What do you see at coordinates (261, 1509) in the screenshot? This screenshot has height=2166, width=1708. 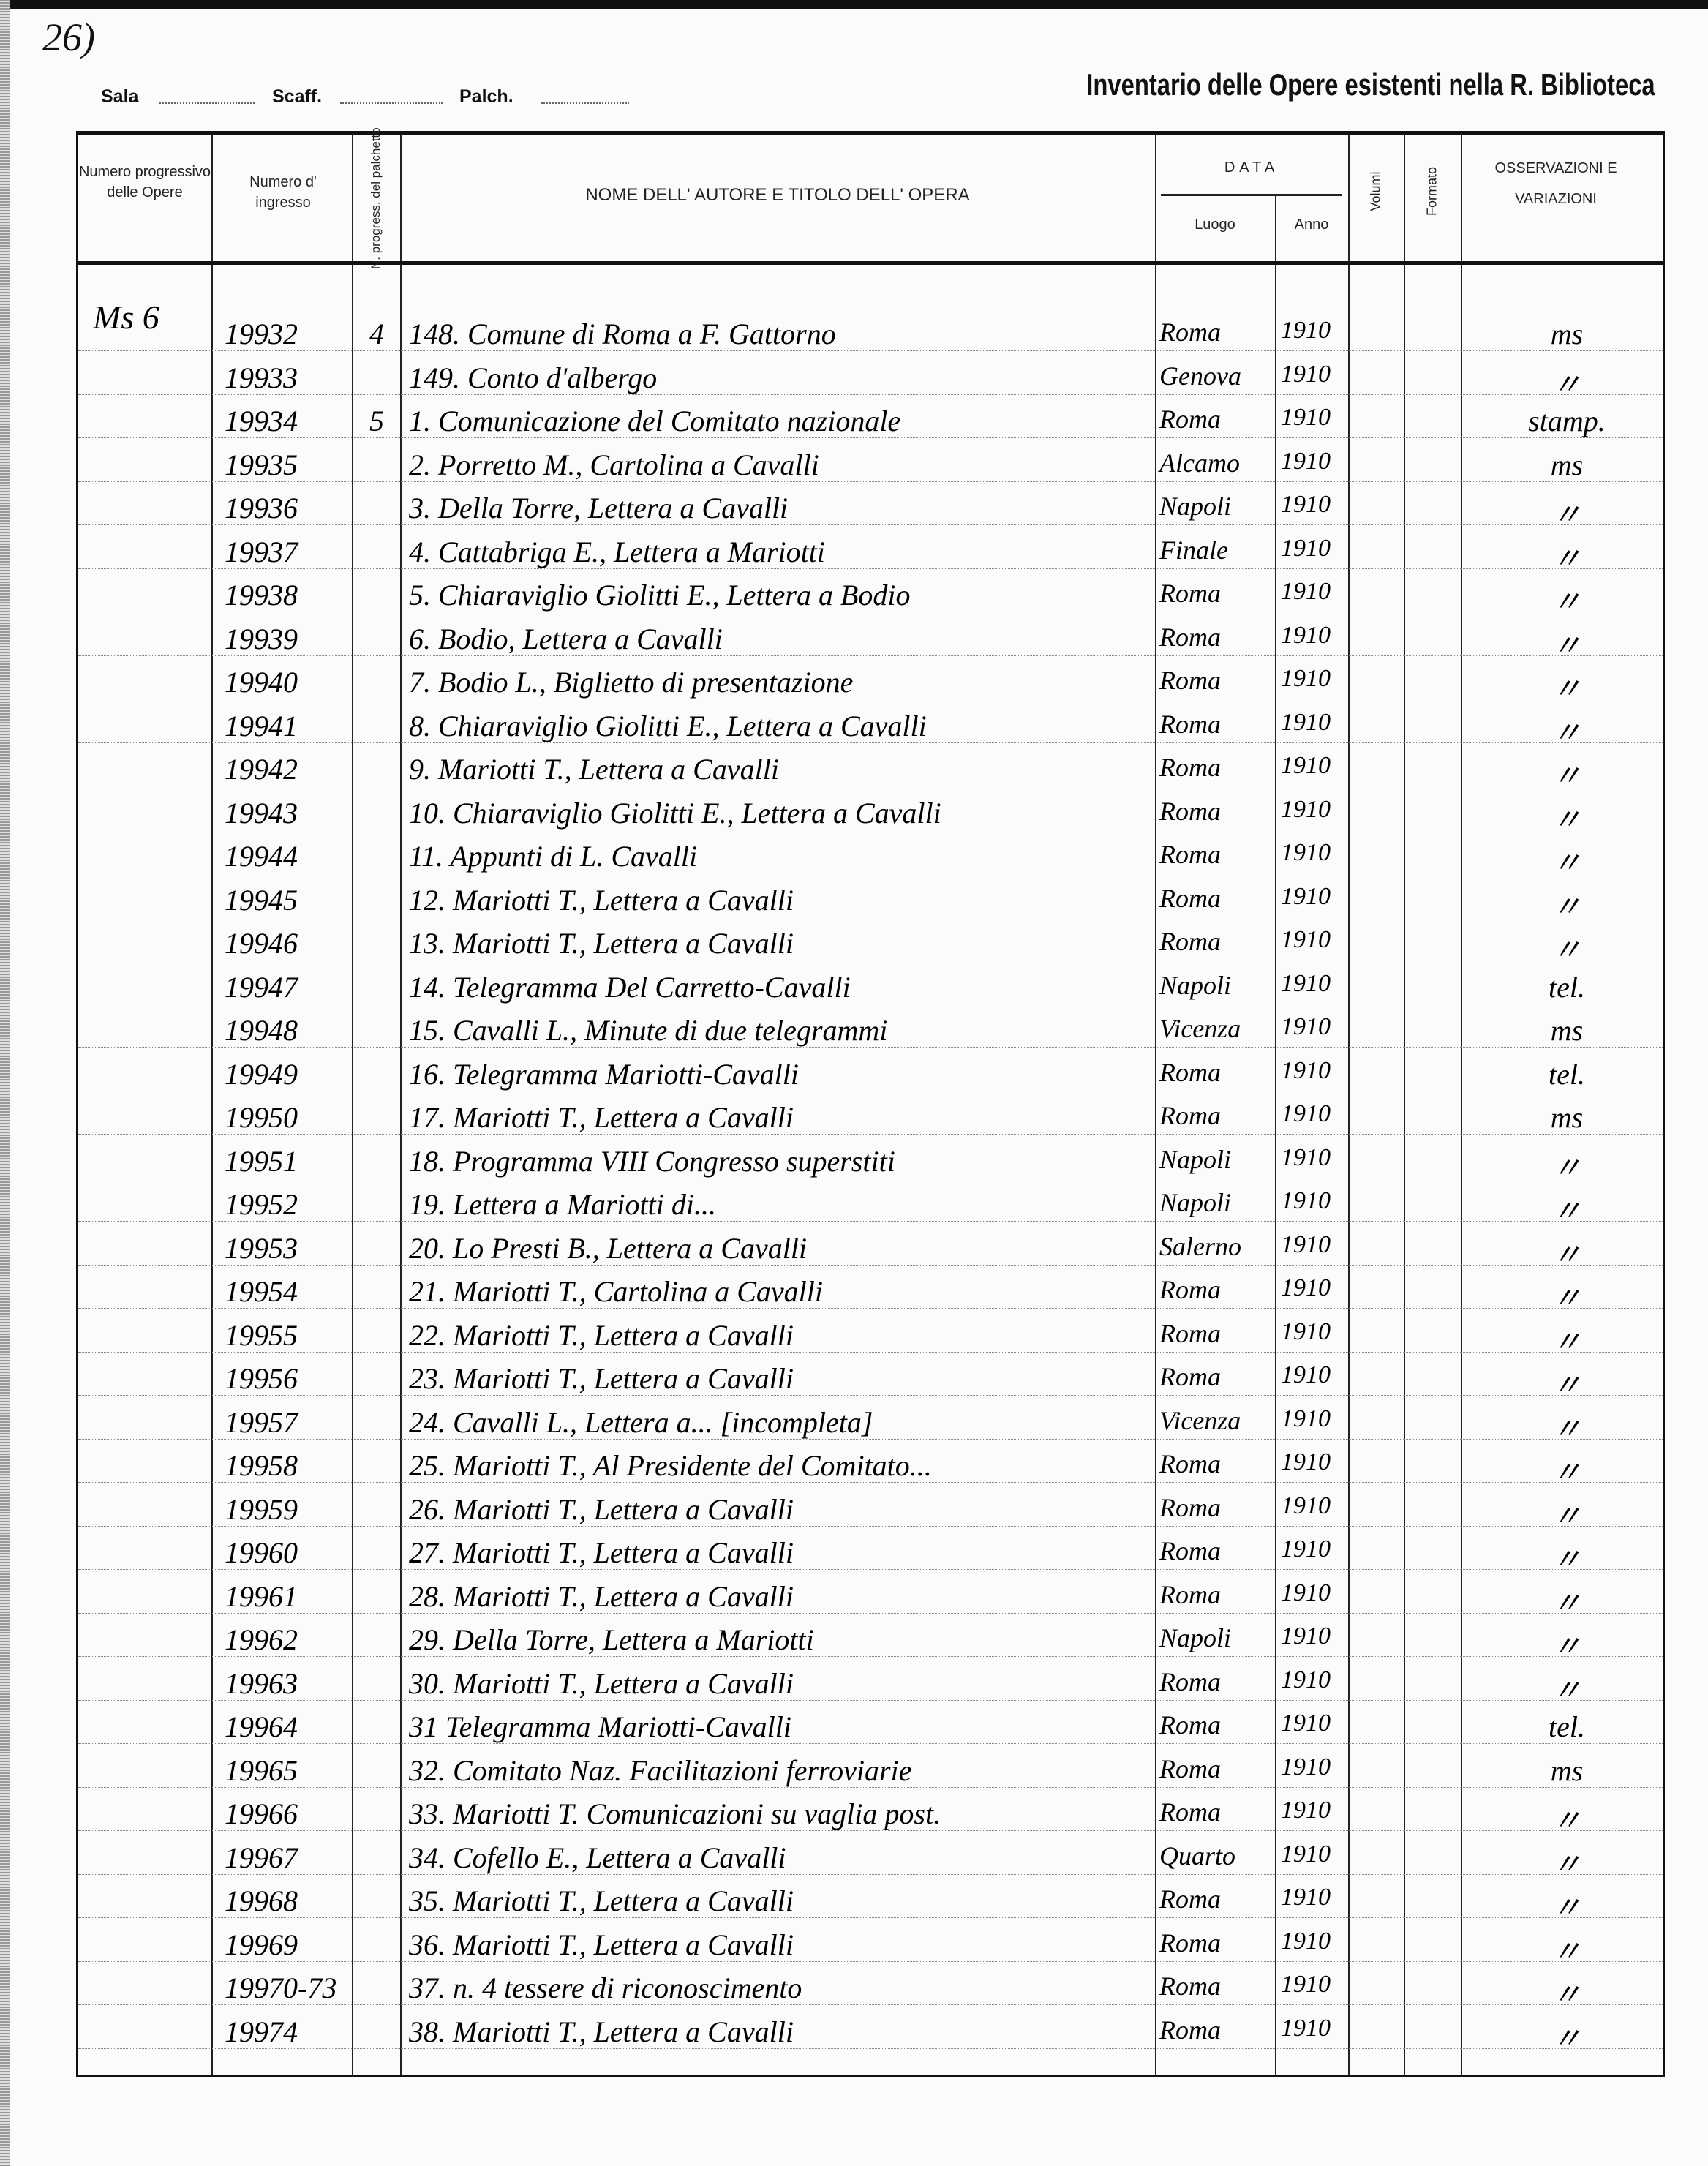 I see `cell-numero-ingresso: 19959` at bounding box center [261, 1509].